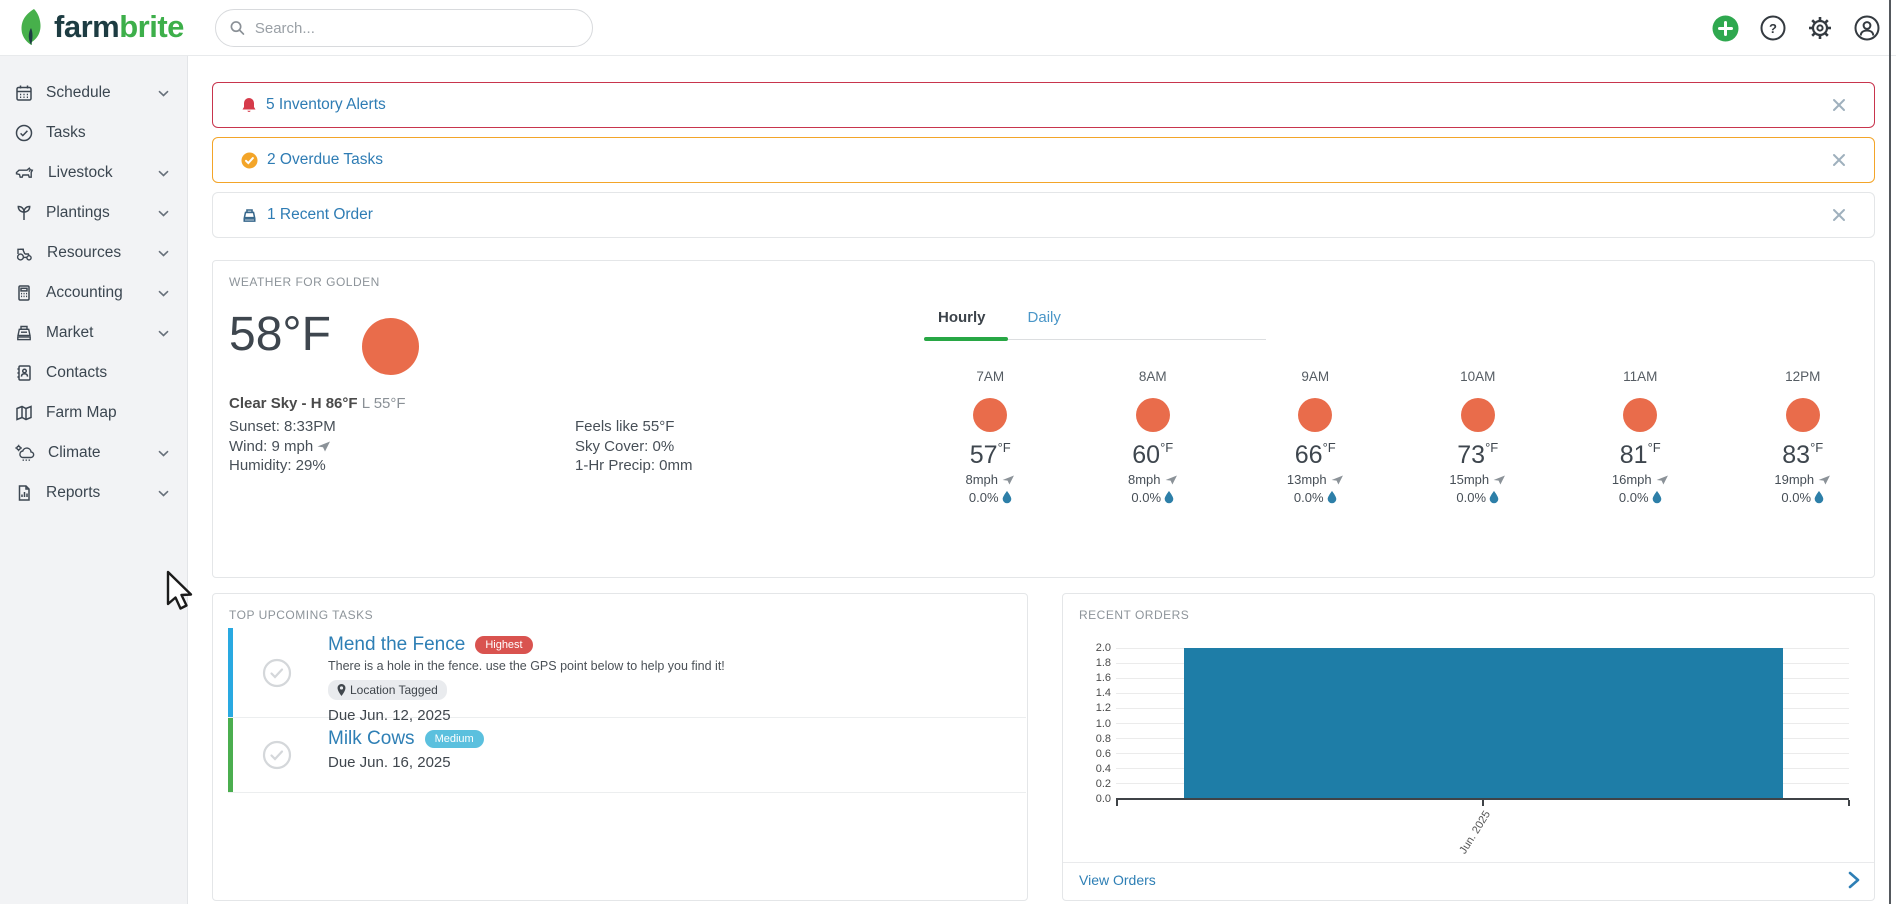 This screenshot has width=1896, height=904. I want to click on settings-gear-icon, so click(1819, 28).